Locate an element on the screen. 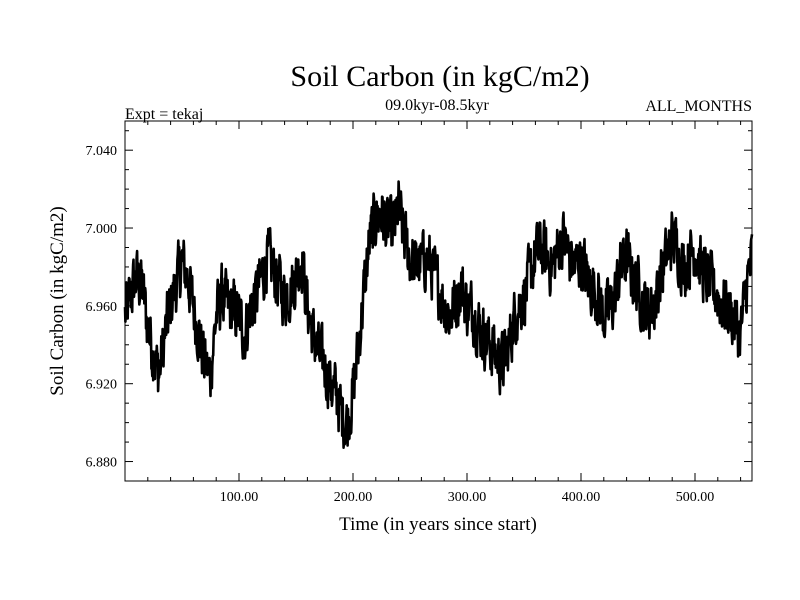 This screenshot has height=600, width=800. x-tick-label: 300.00 is located at coordinates (467, 497).